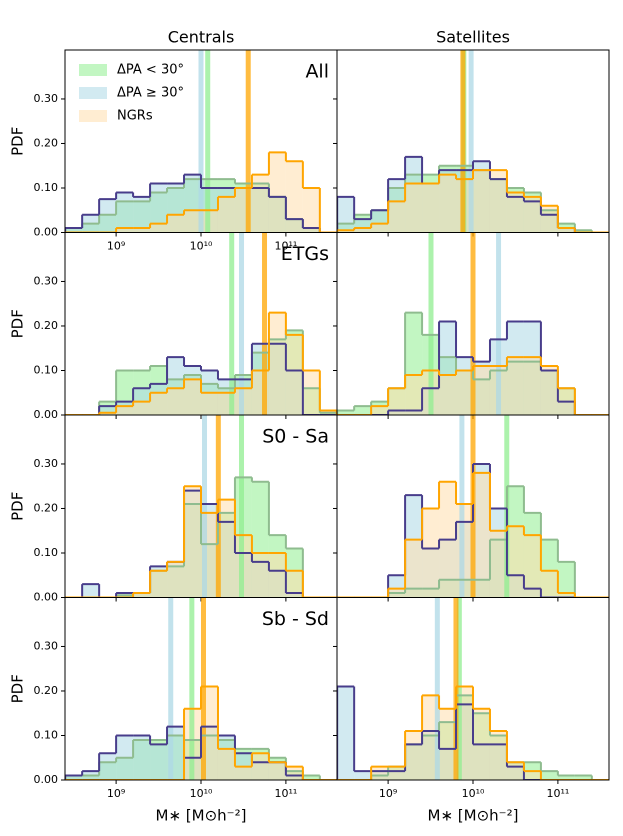 Image resolution: width=623 pixels, height=836 pixels. I want to click on legend-label: NGRs, so click(135, 116).